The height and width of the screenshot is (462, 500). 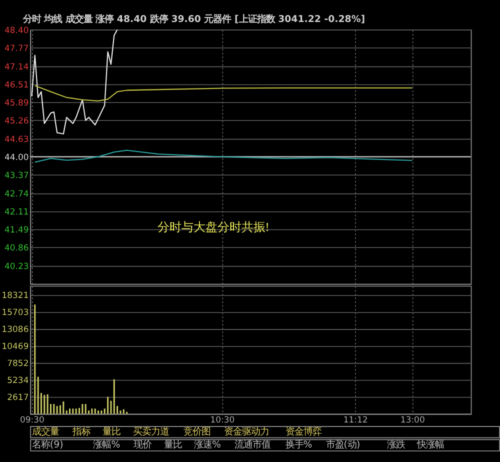 I want to click on y-tick-label: 43.37, so click(x=16, y=175).